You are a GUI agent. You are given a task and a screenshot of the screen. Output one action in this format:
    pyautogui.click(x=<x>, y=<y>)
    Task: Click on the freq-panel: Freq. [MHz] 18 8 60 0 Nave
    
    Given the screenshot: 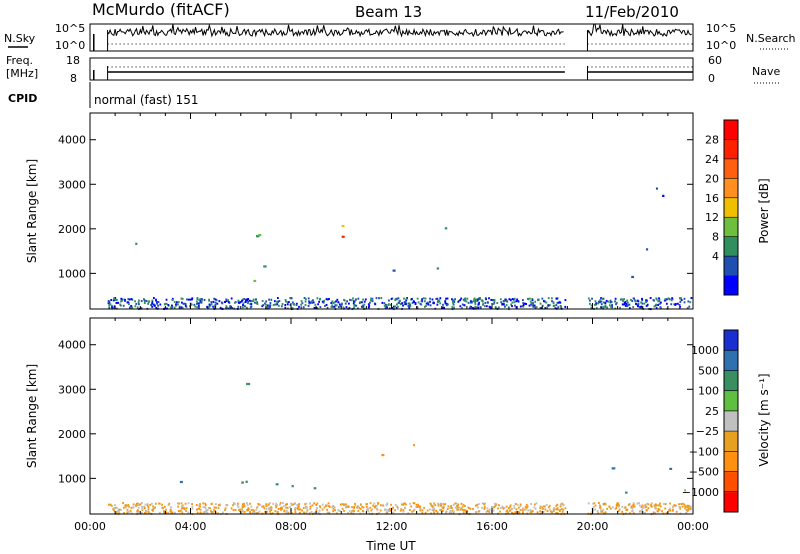 What is the action you would take?
    pyautogui.click(x=393, y=69)
    